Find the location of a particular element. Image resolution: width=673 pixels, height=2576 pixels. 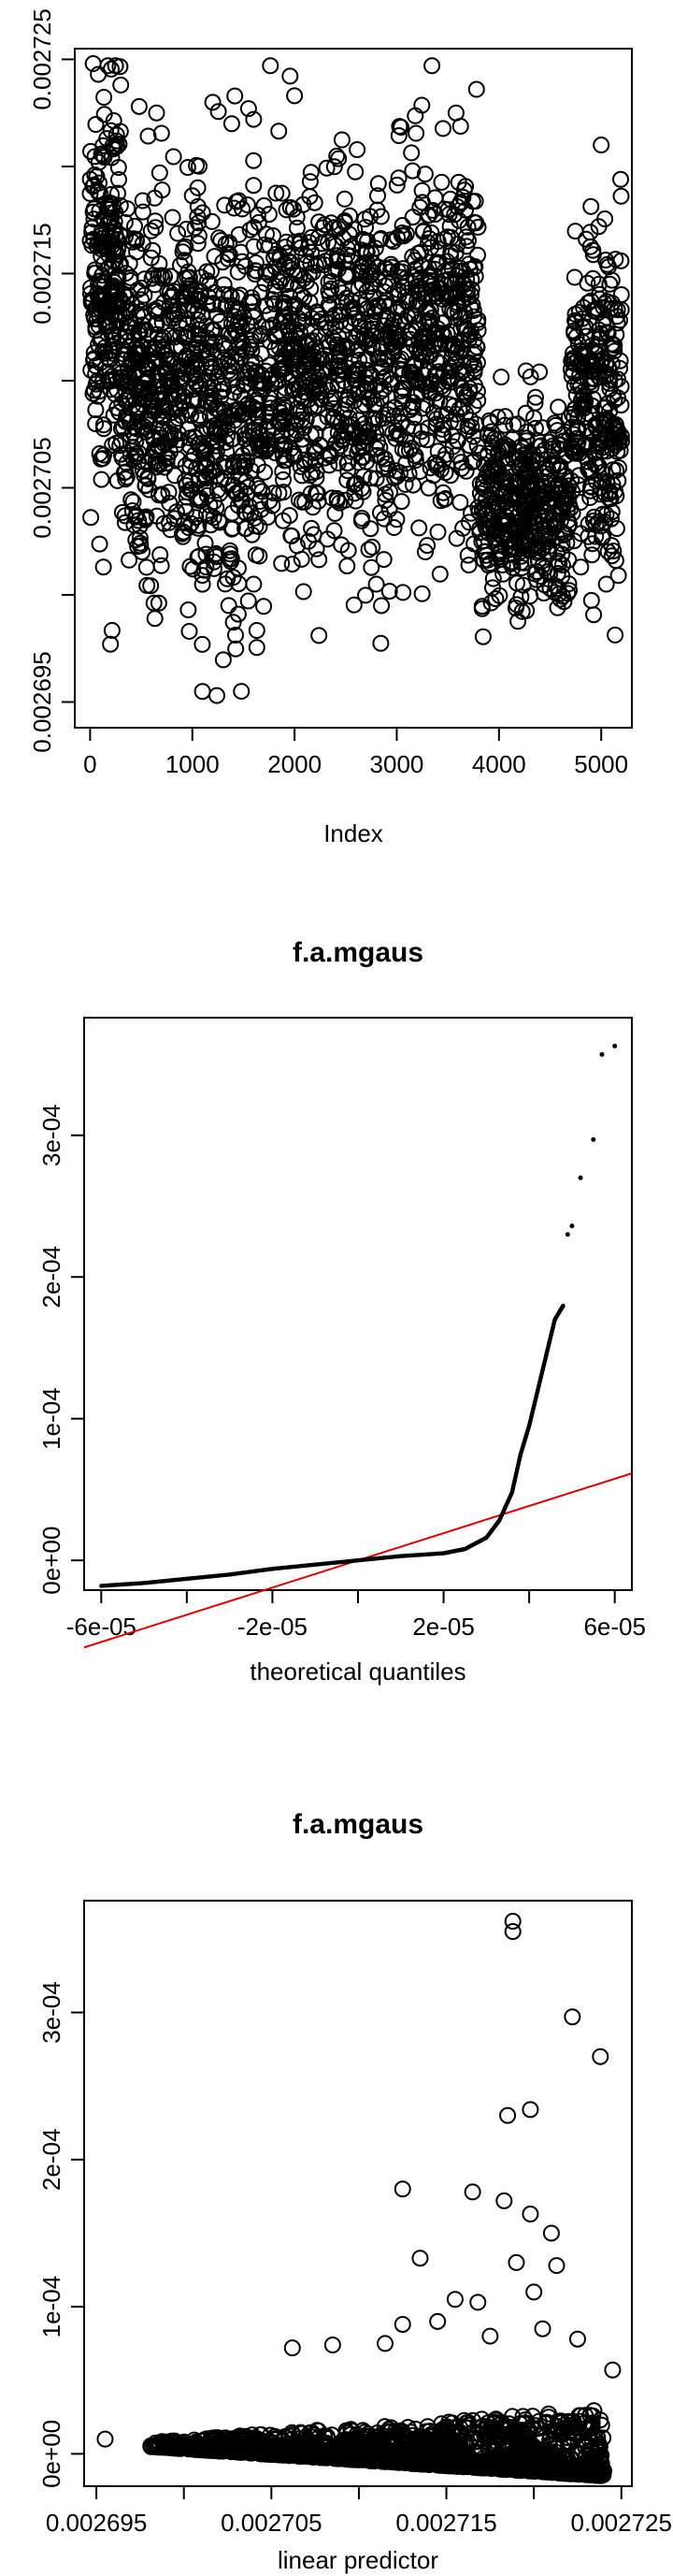

x-tick-label: 2e-05 is located at coordinates (443, 1627).